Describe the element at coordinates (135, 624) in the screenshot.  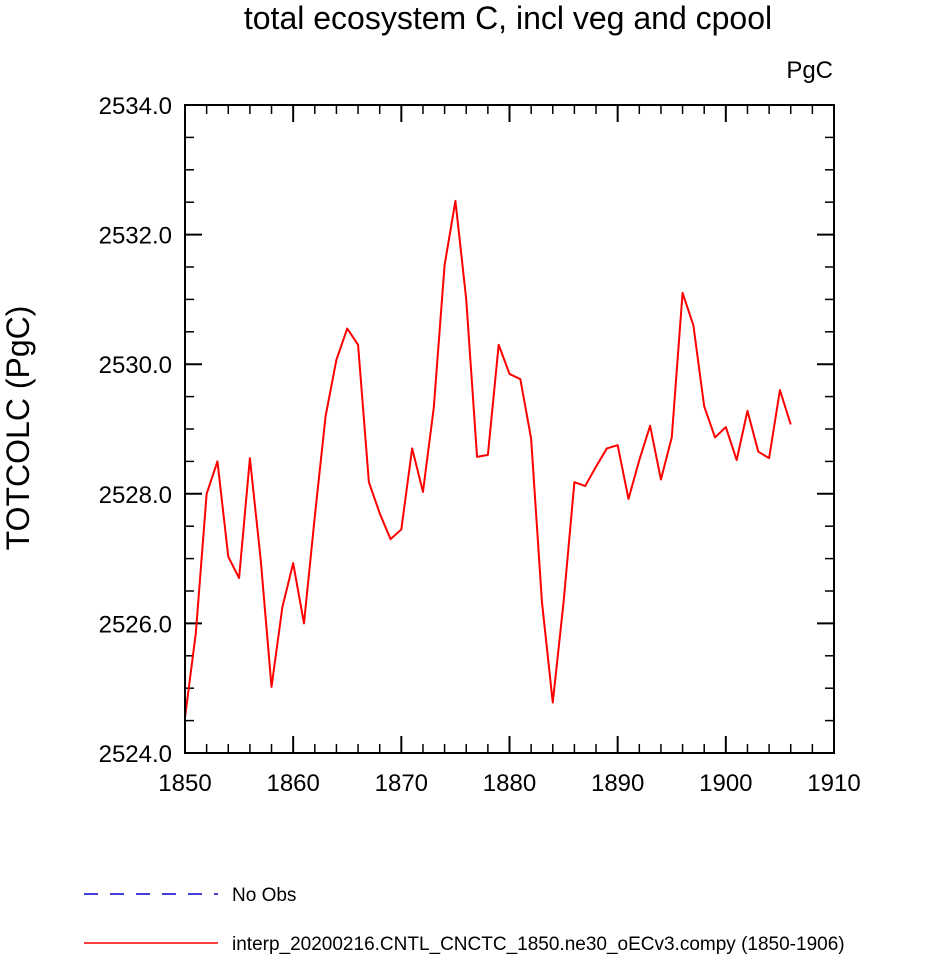
I see `y-tick-label: 2526.0` at that location.